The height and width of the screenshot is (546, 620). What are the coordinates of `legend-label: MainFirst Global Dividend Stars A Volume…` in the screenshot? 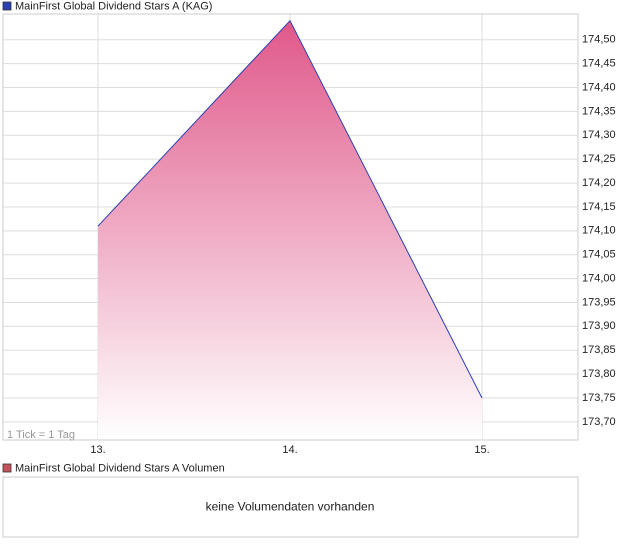 It's located at (120, 468).